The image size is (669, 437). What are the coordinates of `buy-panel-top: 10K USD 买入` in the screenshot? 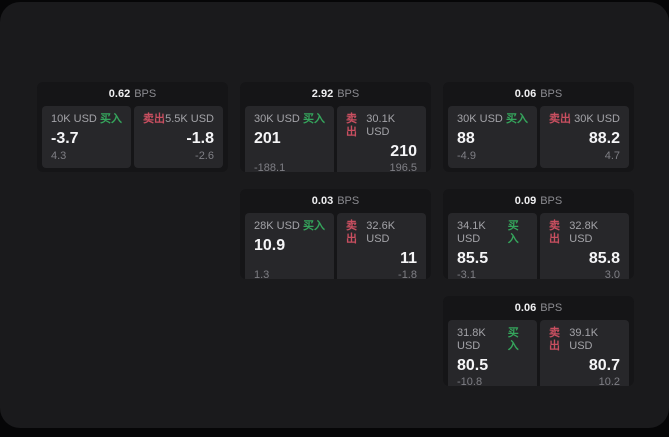 It's located at (86, 119).